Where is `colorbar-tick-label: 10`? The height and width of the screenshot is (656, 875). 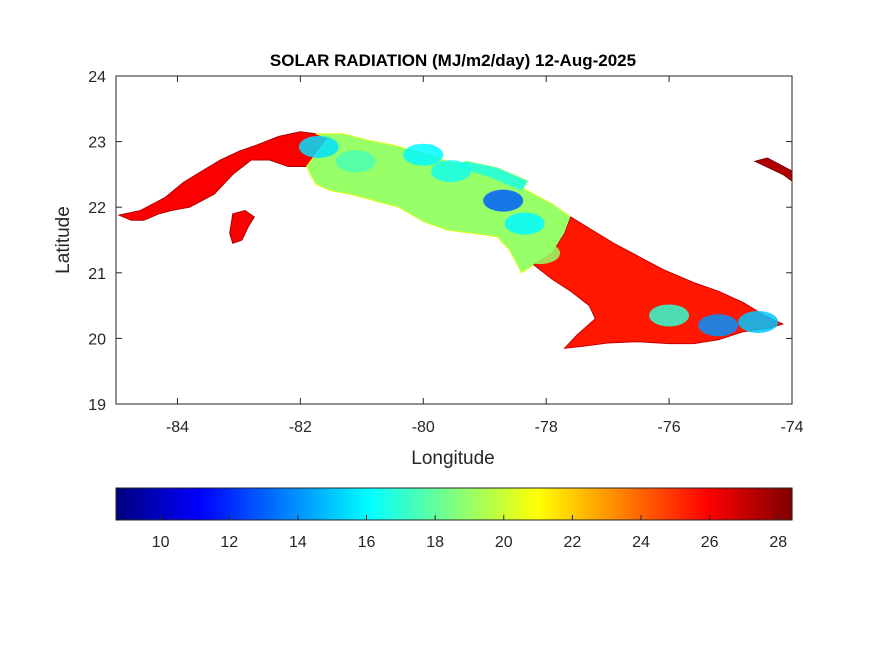
colorbar-tick-label: 10 is located at coordinates (161, 542).